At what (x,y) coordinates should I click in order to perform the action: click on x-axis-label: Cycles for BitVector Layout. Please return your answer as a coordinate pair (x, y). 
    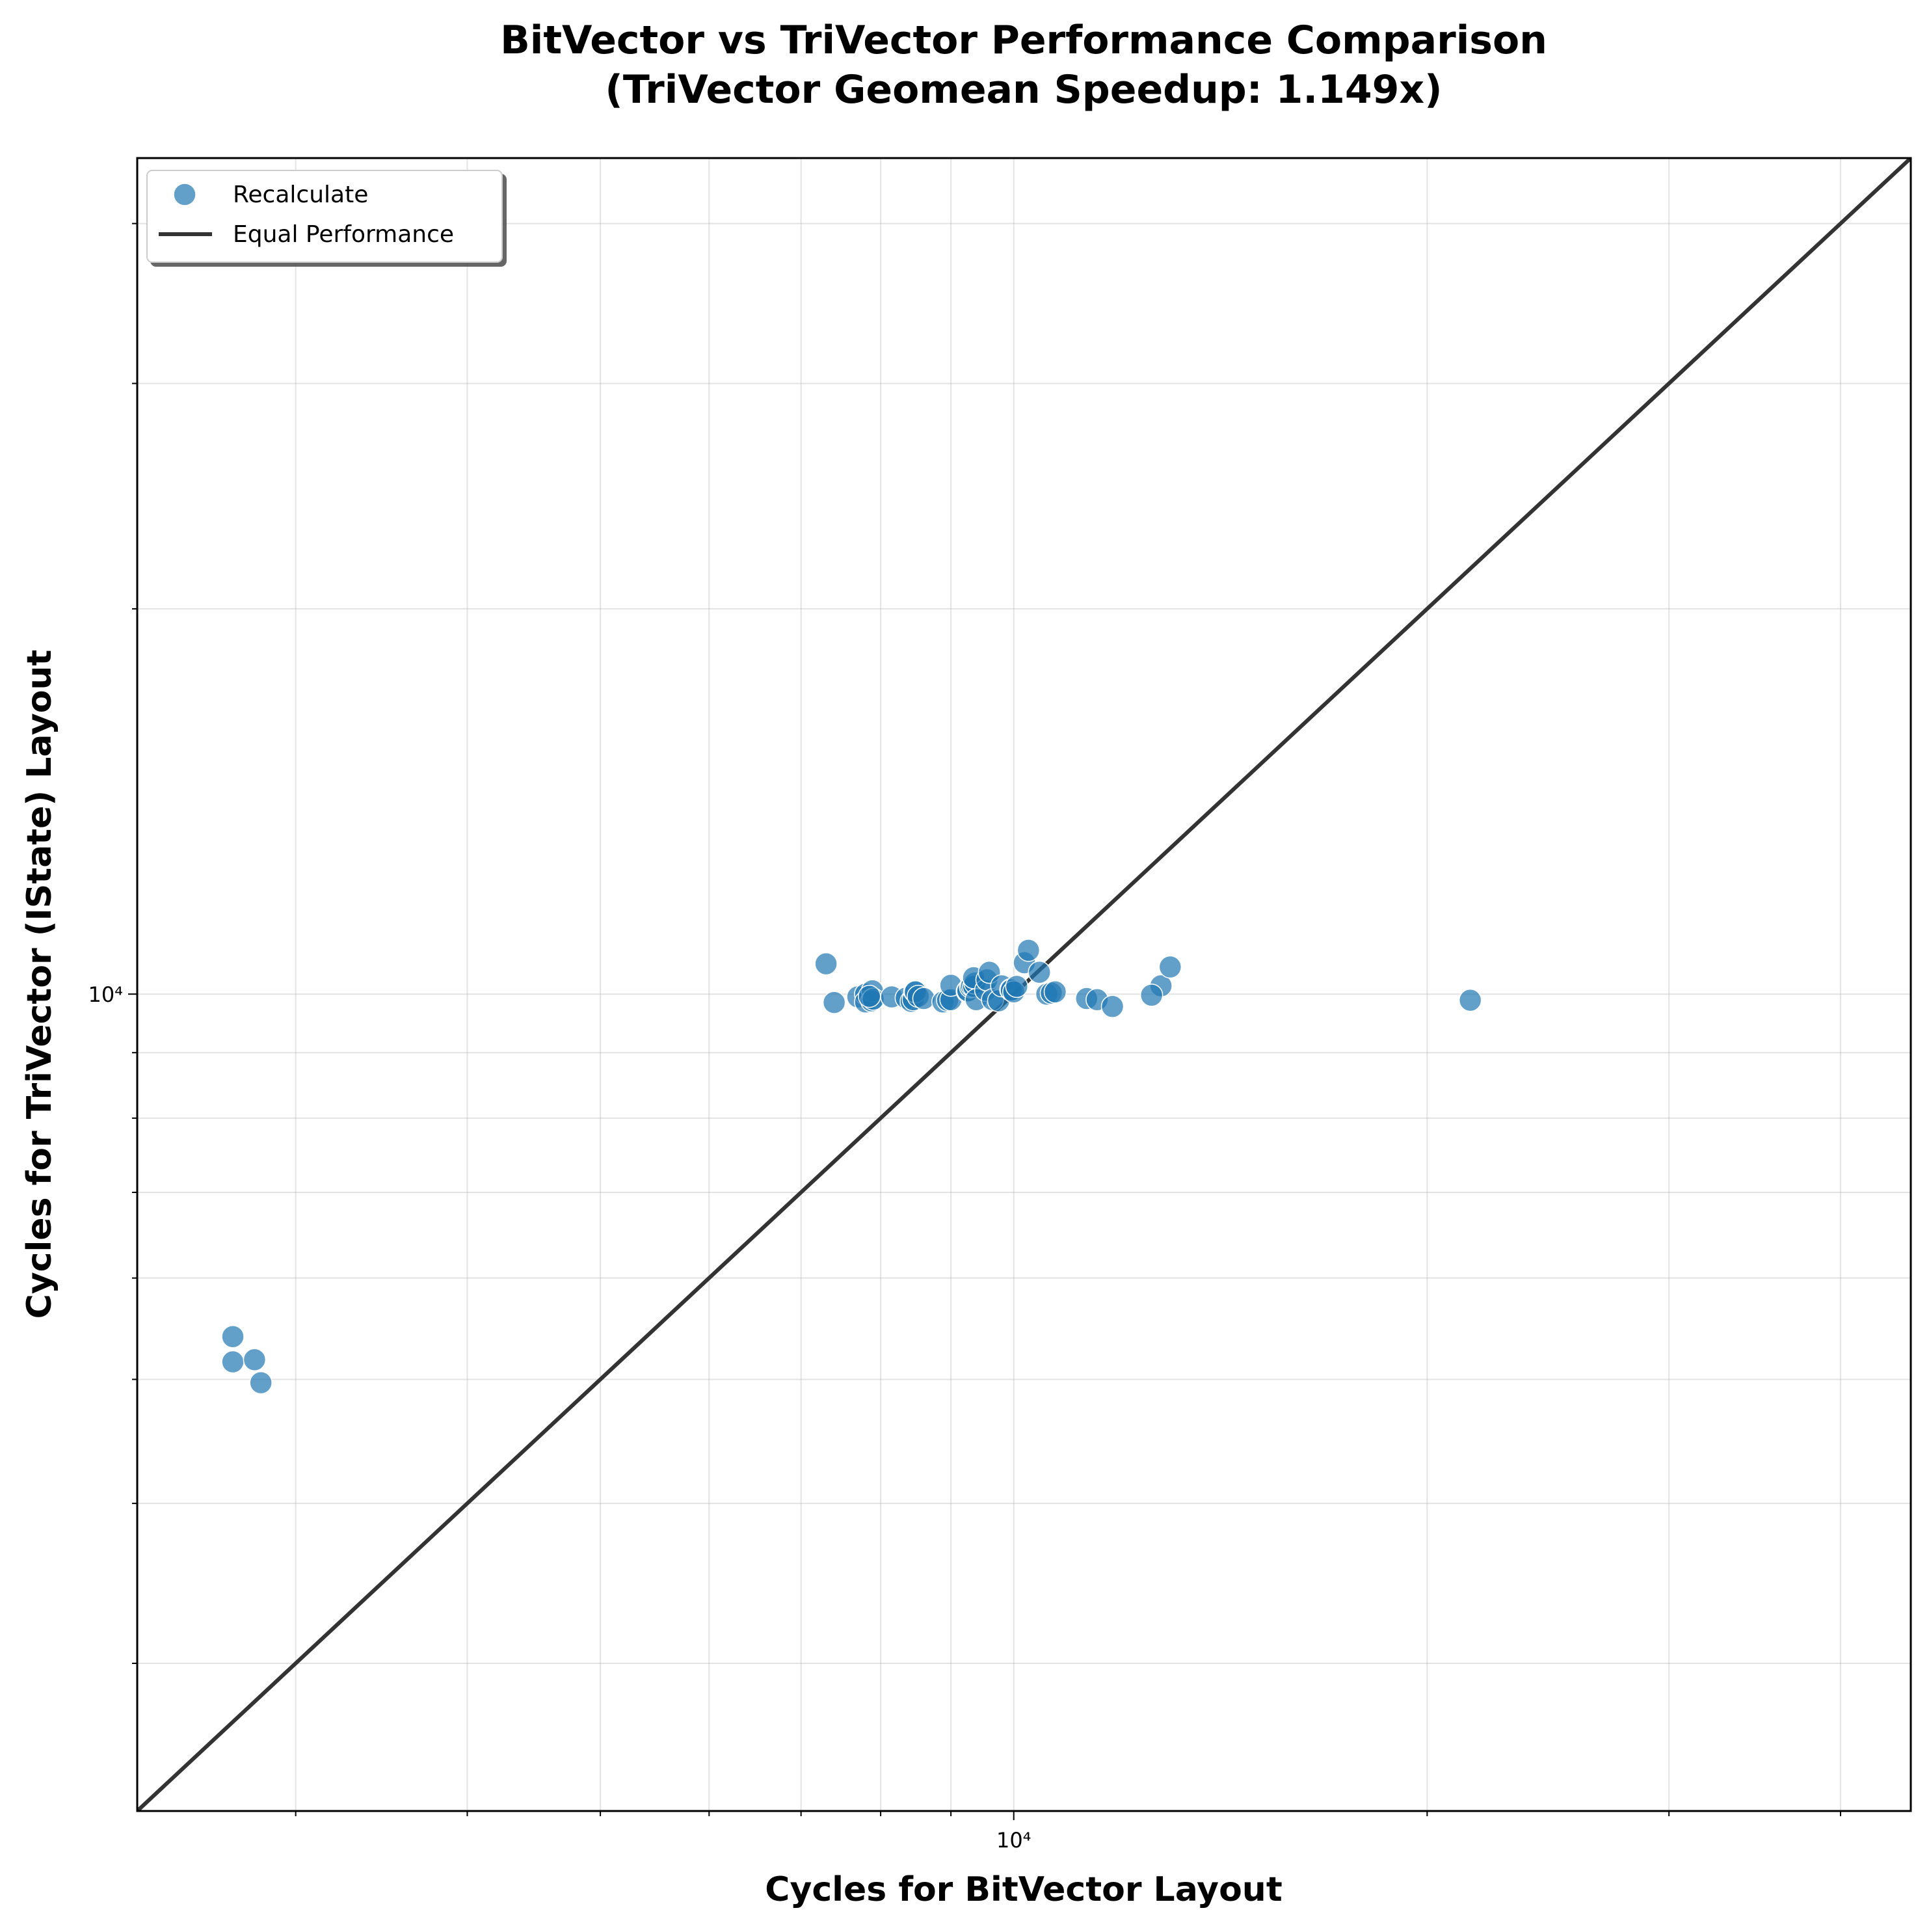
    Looking at the image, I should click on (1023, 1889).